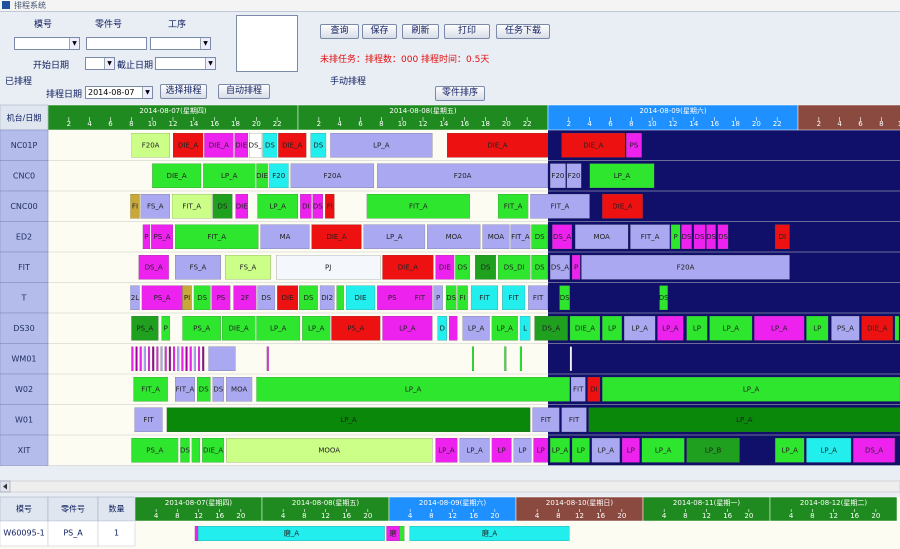 Image resolution: width=900 pixels, height=549 pixels. What do you see at coordinates (460, 93) in the screenshot?
I see `sort-button: 零件排序` at bounding box center [460, 93].